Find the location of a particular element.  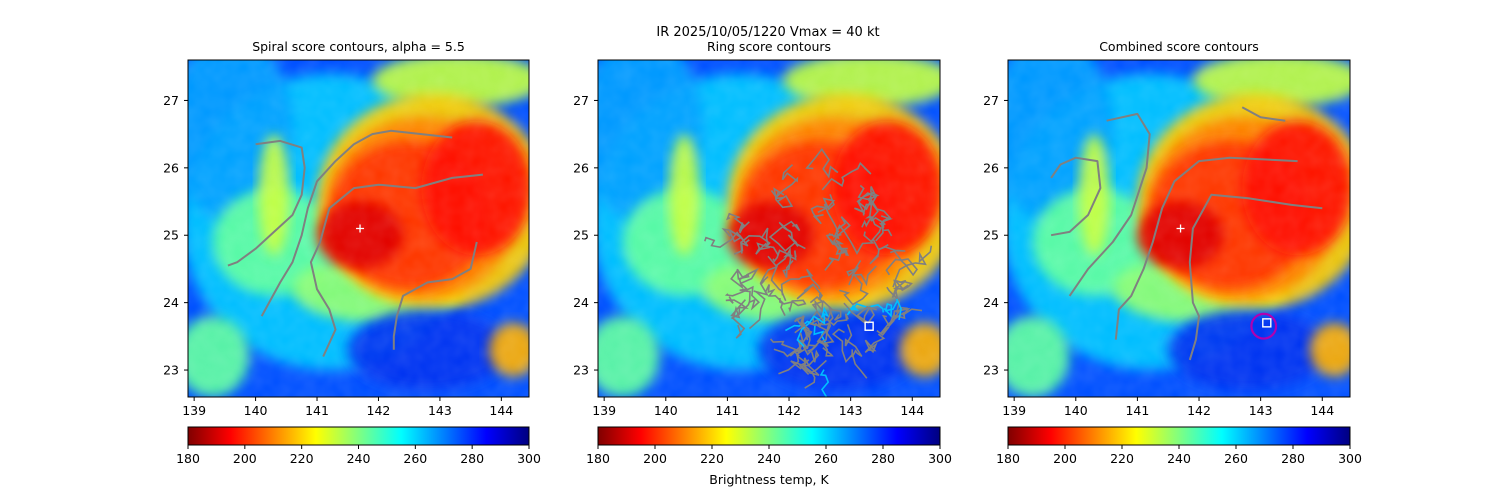

colorbar-tick-label: 260 is located at coordinates (1236, 458).